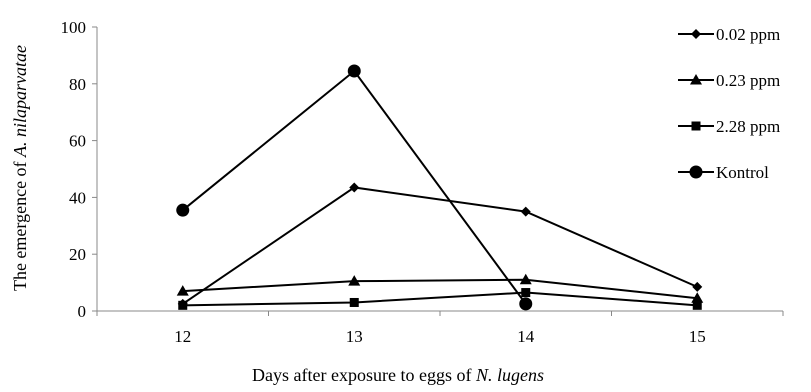 The image size is (811, 392). What do you see at coordinates (77, 141) in the screenshot?
I see `y-tick-label: 60` at bounding box center [77, 141].